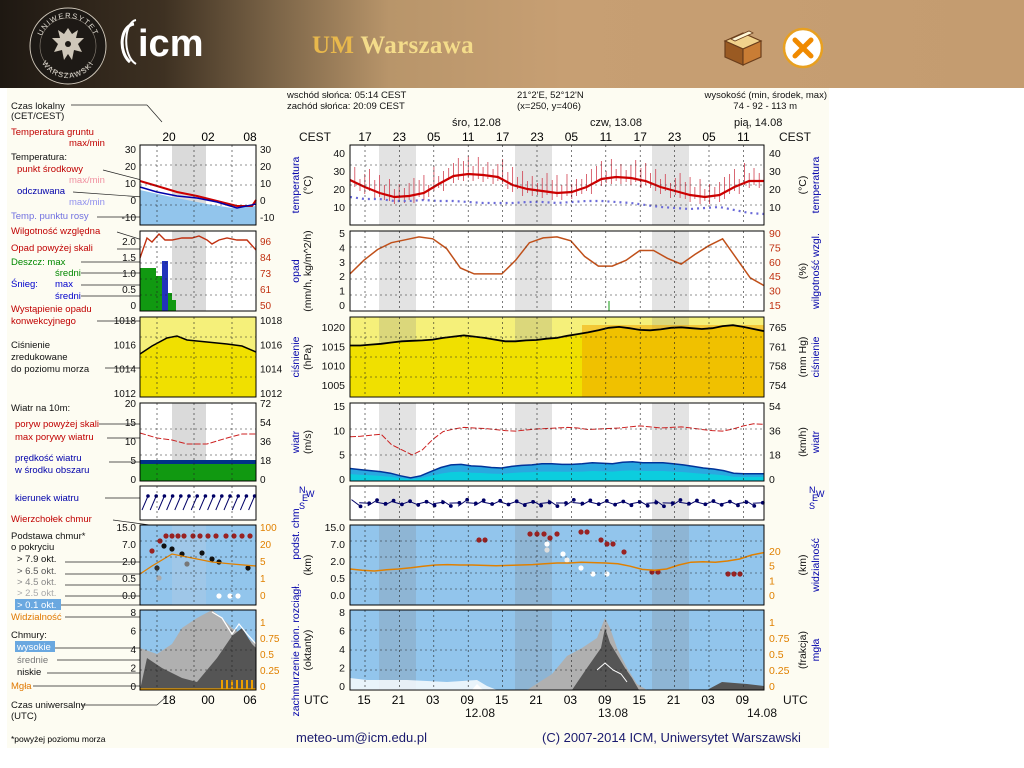 This screenshot has height=768, width=1024. Describe the element at coordinates (129, 596) in the screenshot. I see `small-scale-label: 0.0` at that location.